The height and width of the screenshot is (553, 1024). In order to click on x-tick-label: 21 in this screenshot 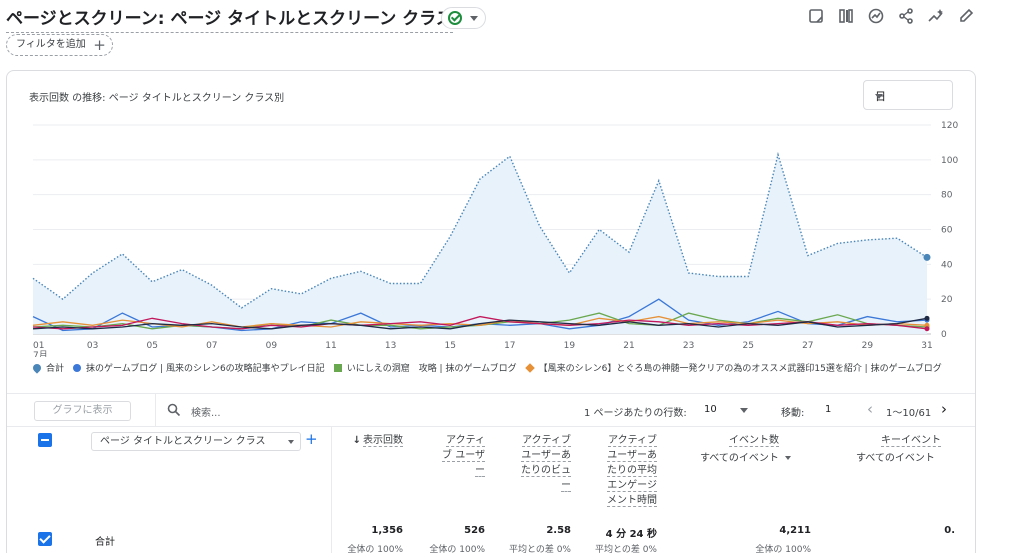, I will do `click(628, 346)`.